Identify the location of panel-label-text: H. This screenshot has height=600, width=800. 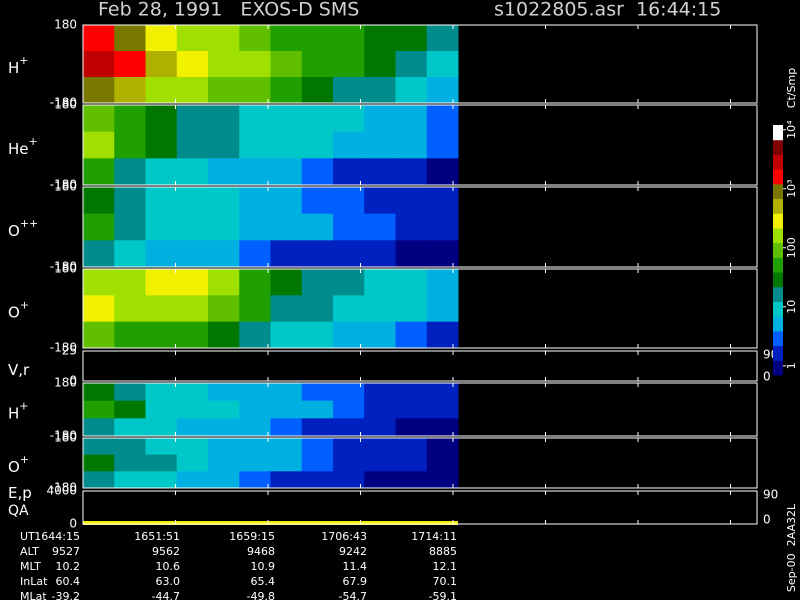
(13, 68).